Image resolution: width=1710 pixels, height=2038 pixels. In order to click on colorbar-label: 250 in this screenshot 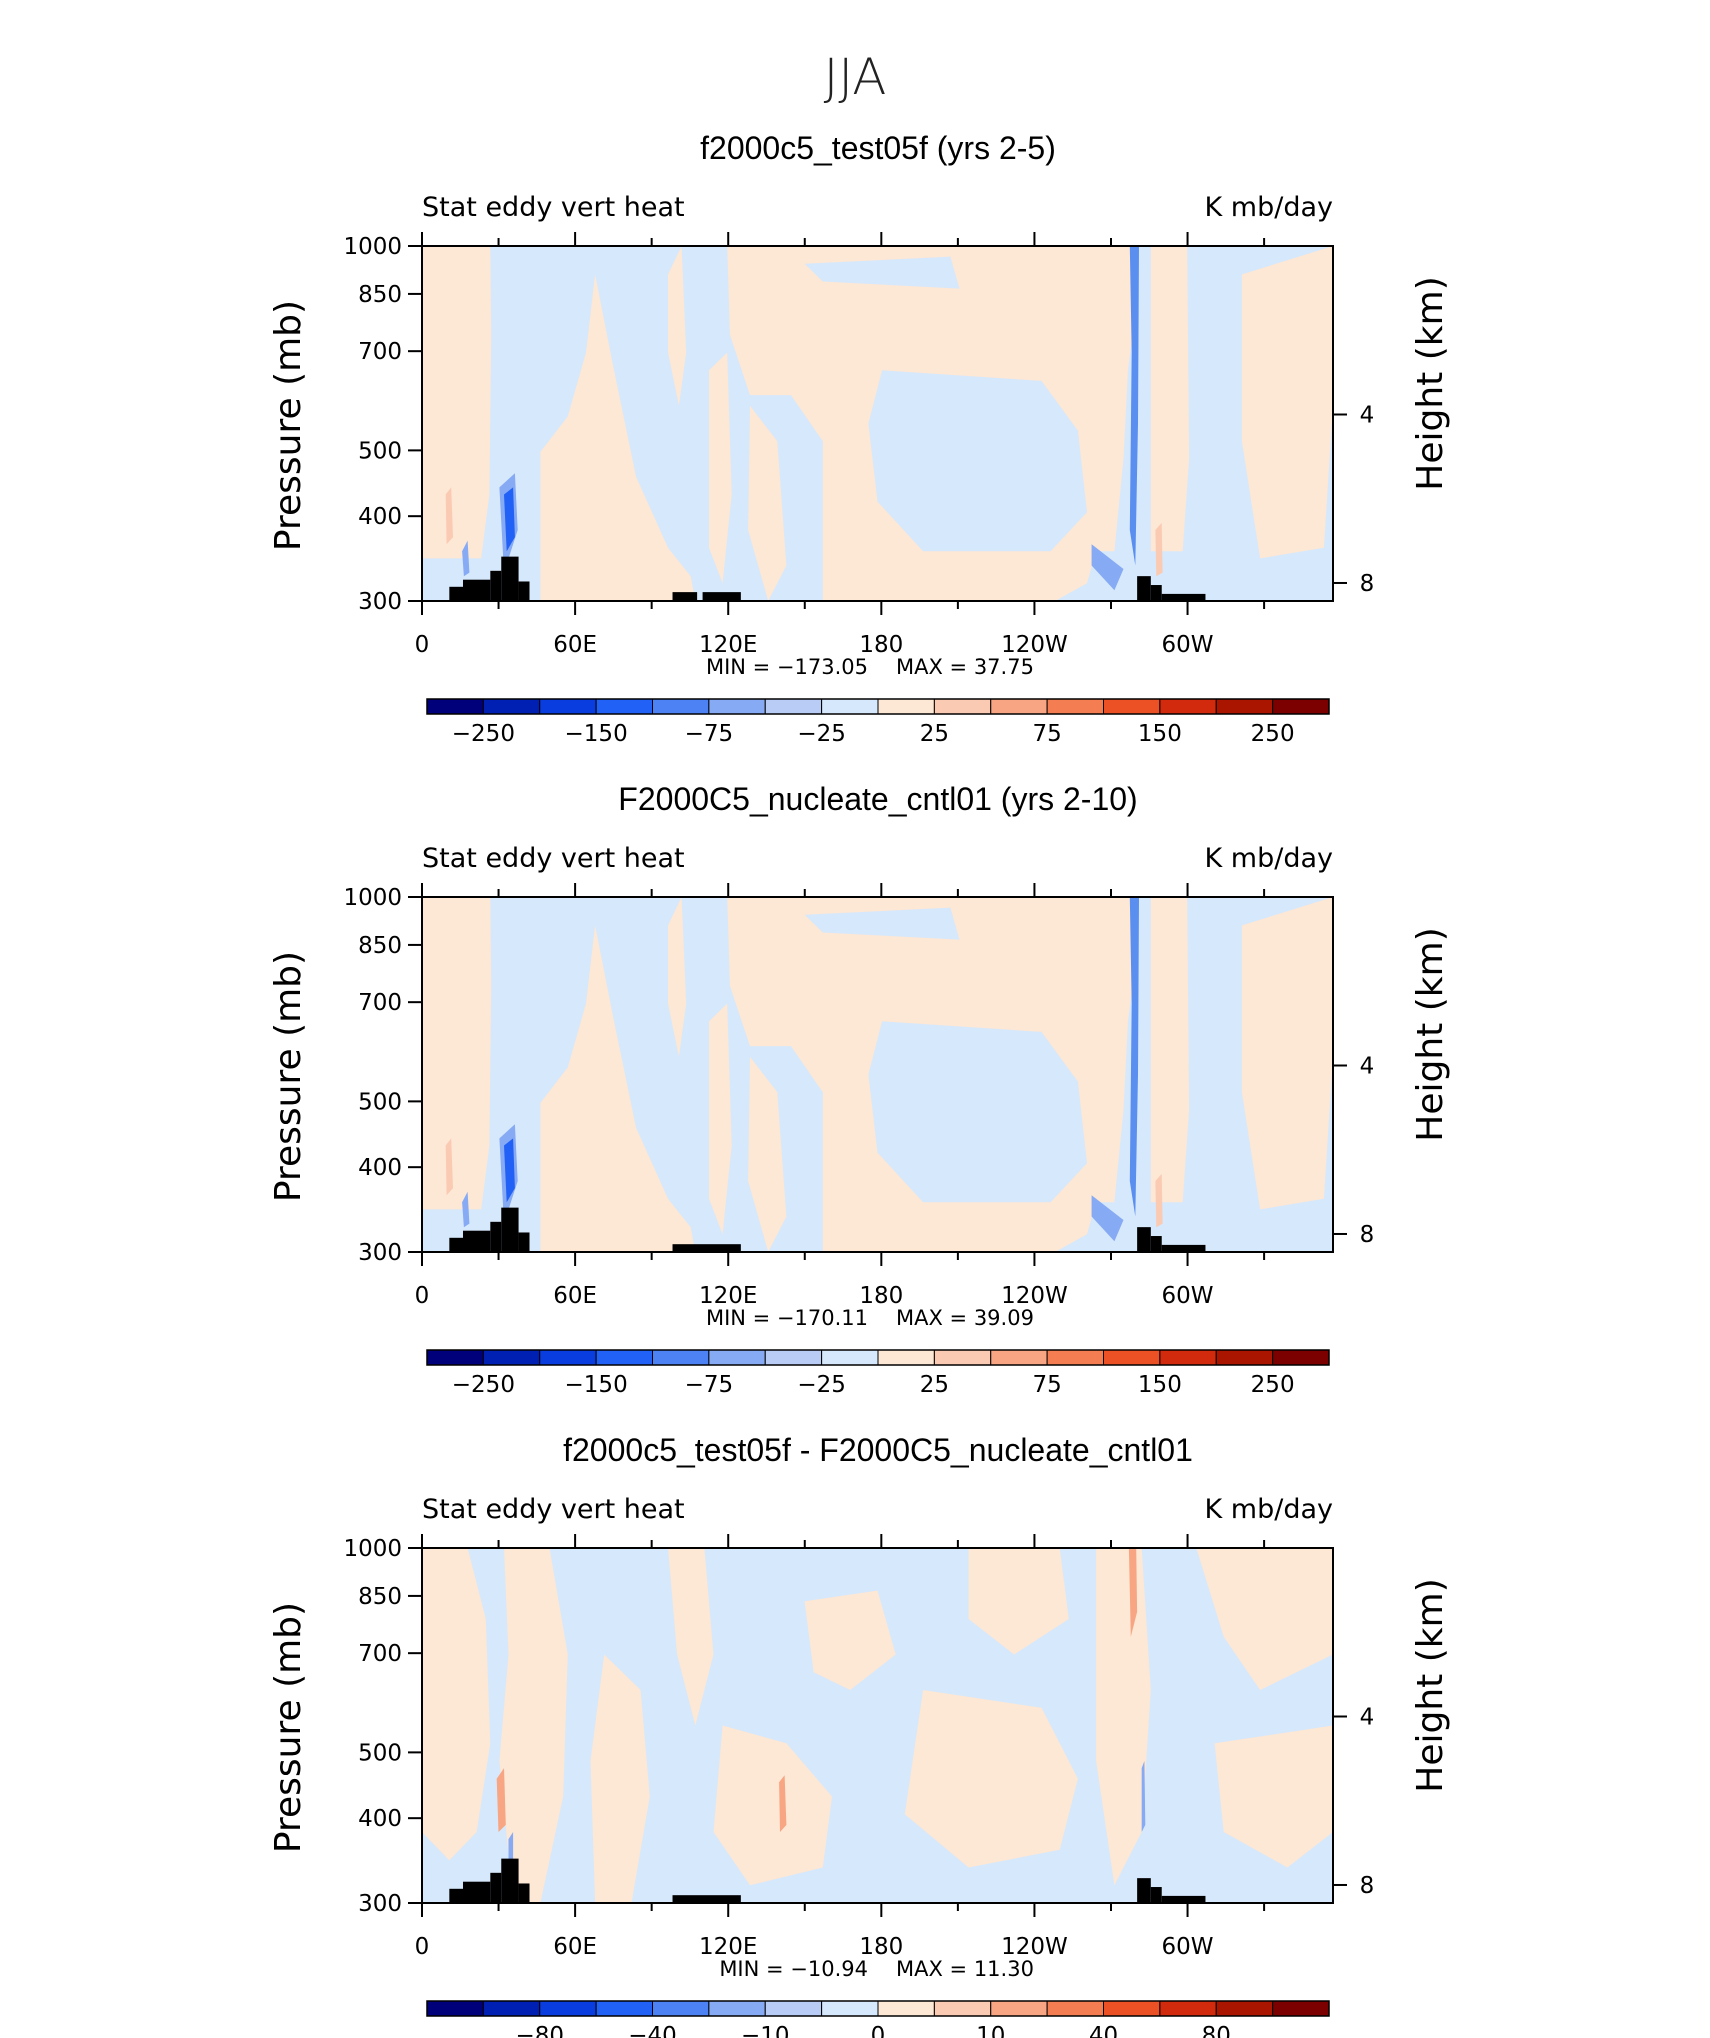, I will do `click(1273, 734)`.